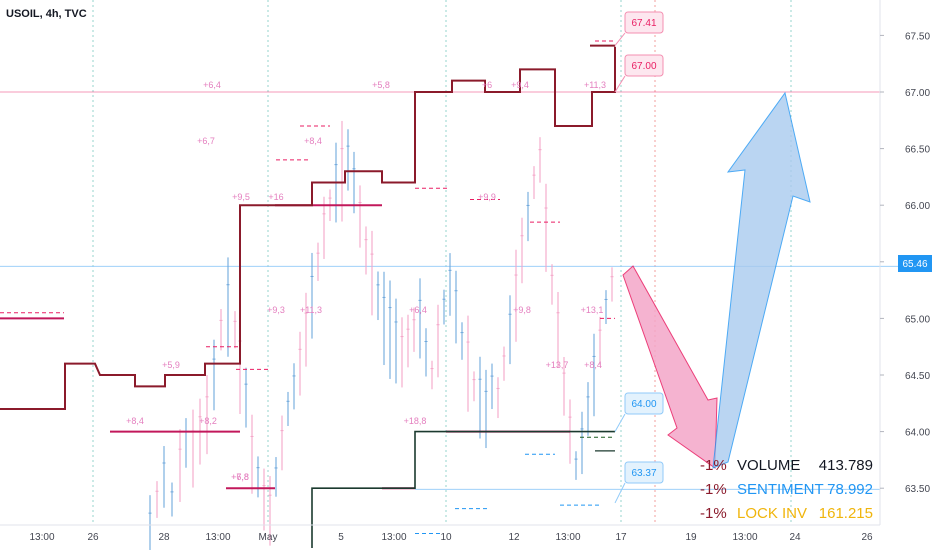 This screenshot has width=932, height=550. What do you see at coordinates (487, 85) in the screenshot?
I see `percent-label-2: +6` at bounding box center [487, 85].